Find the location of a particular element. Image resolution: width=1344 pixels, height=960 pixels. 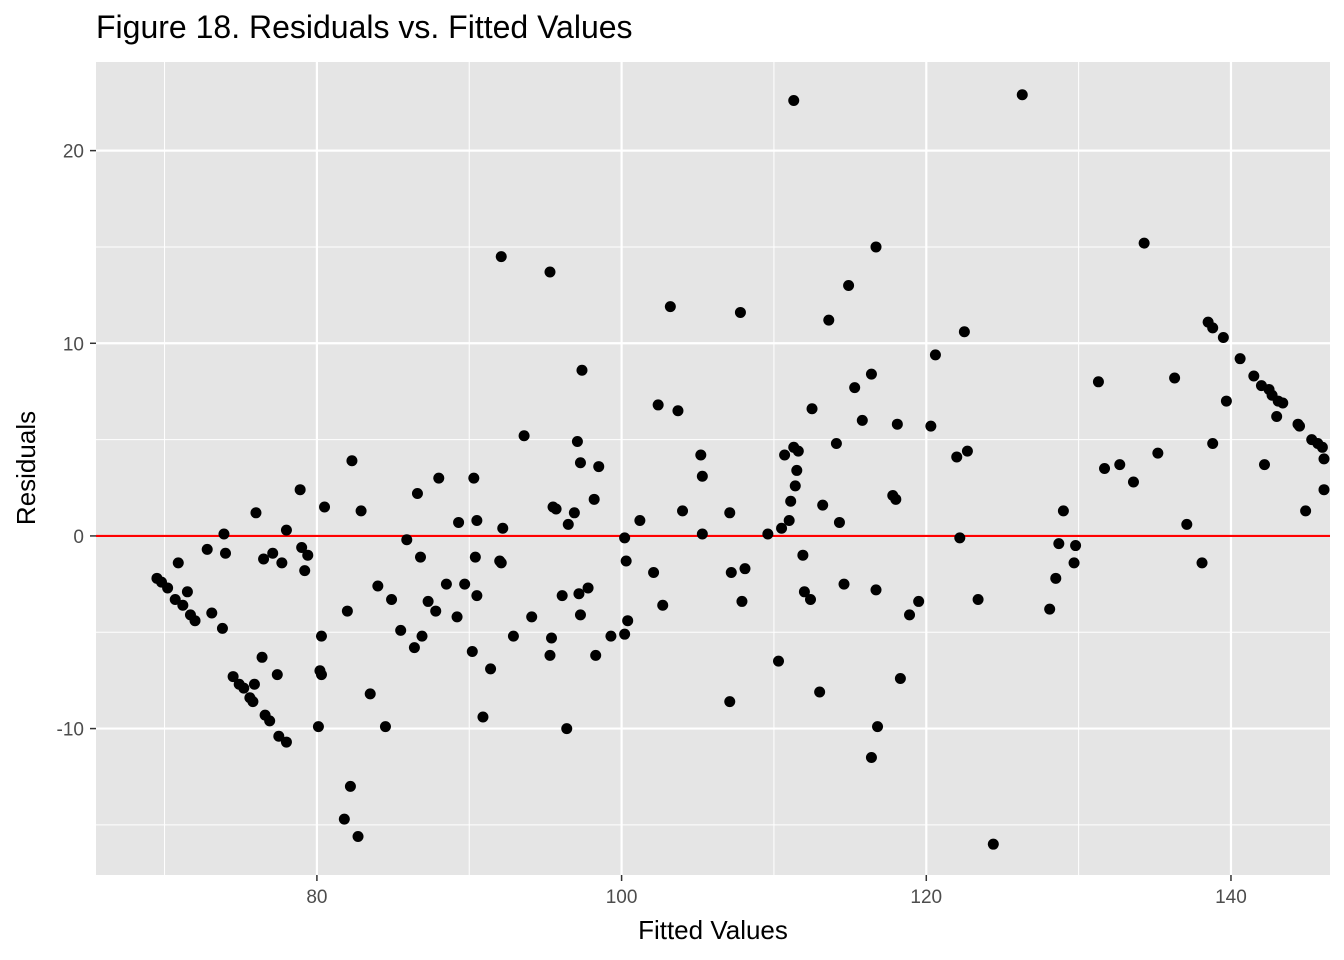

y-tick-label: -10 is located at coordinates (70, 730).